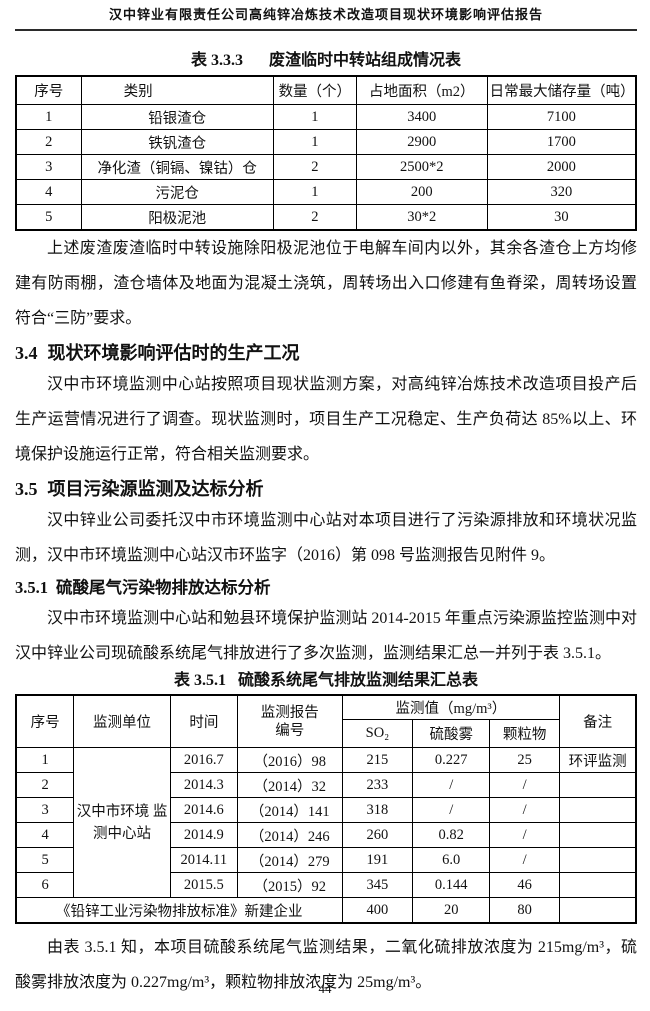 The image size is (650, 1011). Describe the element at coordinates (326, 681) in the screenshot. I see `table2-caption: 表 3.5.1 硫酸系统尾气排放监测结果汇总表` at that location.